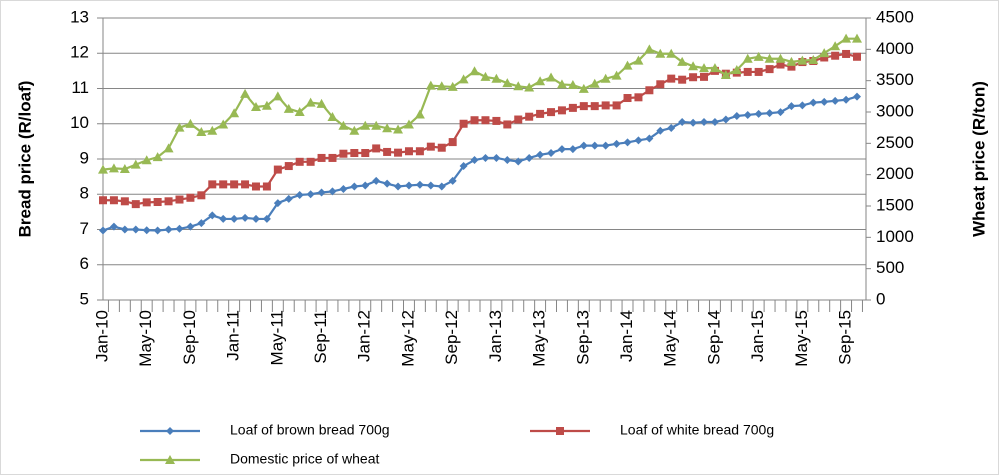 Image resolution: width=999 pixels, height=475 pixels. Describe the element at coordinates (145, 338) in the screenshot. I see `x-tick-label: May-10` at that location.